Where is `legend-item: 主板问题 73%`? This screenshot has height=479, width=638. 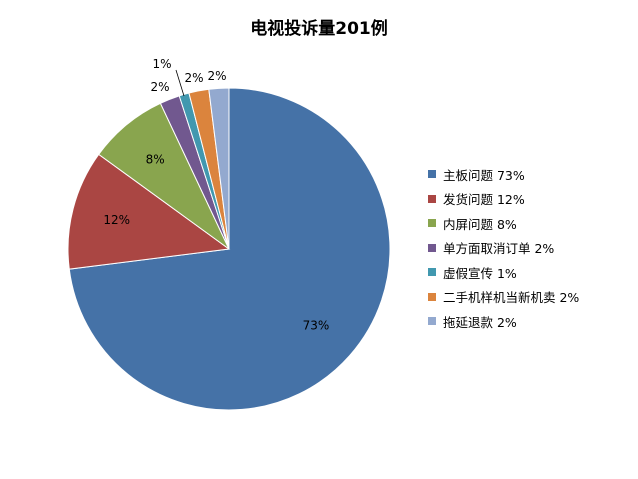
legend-item: 主板问题 73% is located at coordinates (503, 174).